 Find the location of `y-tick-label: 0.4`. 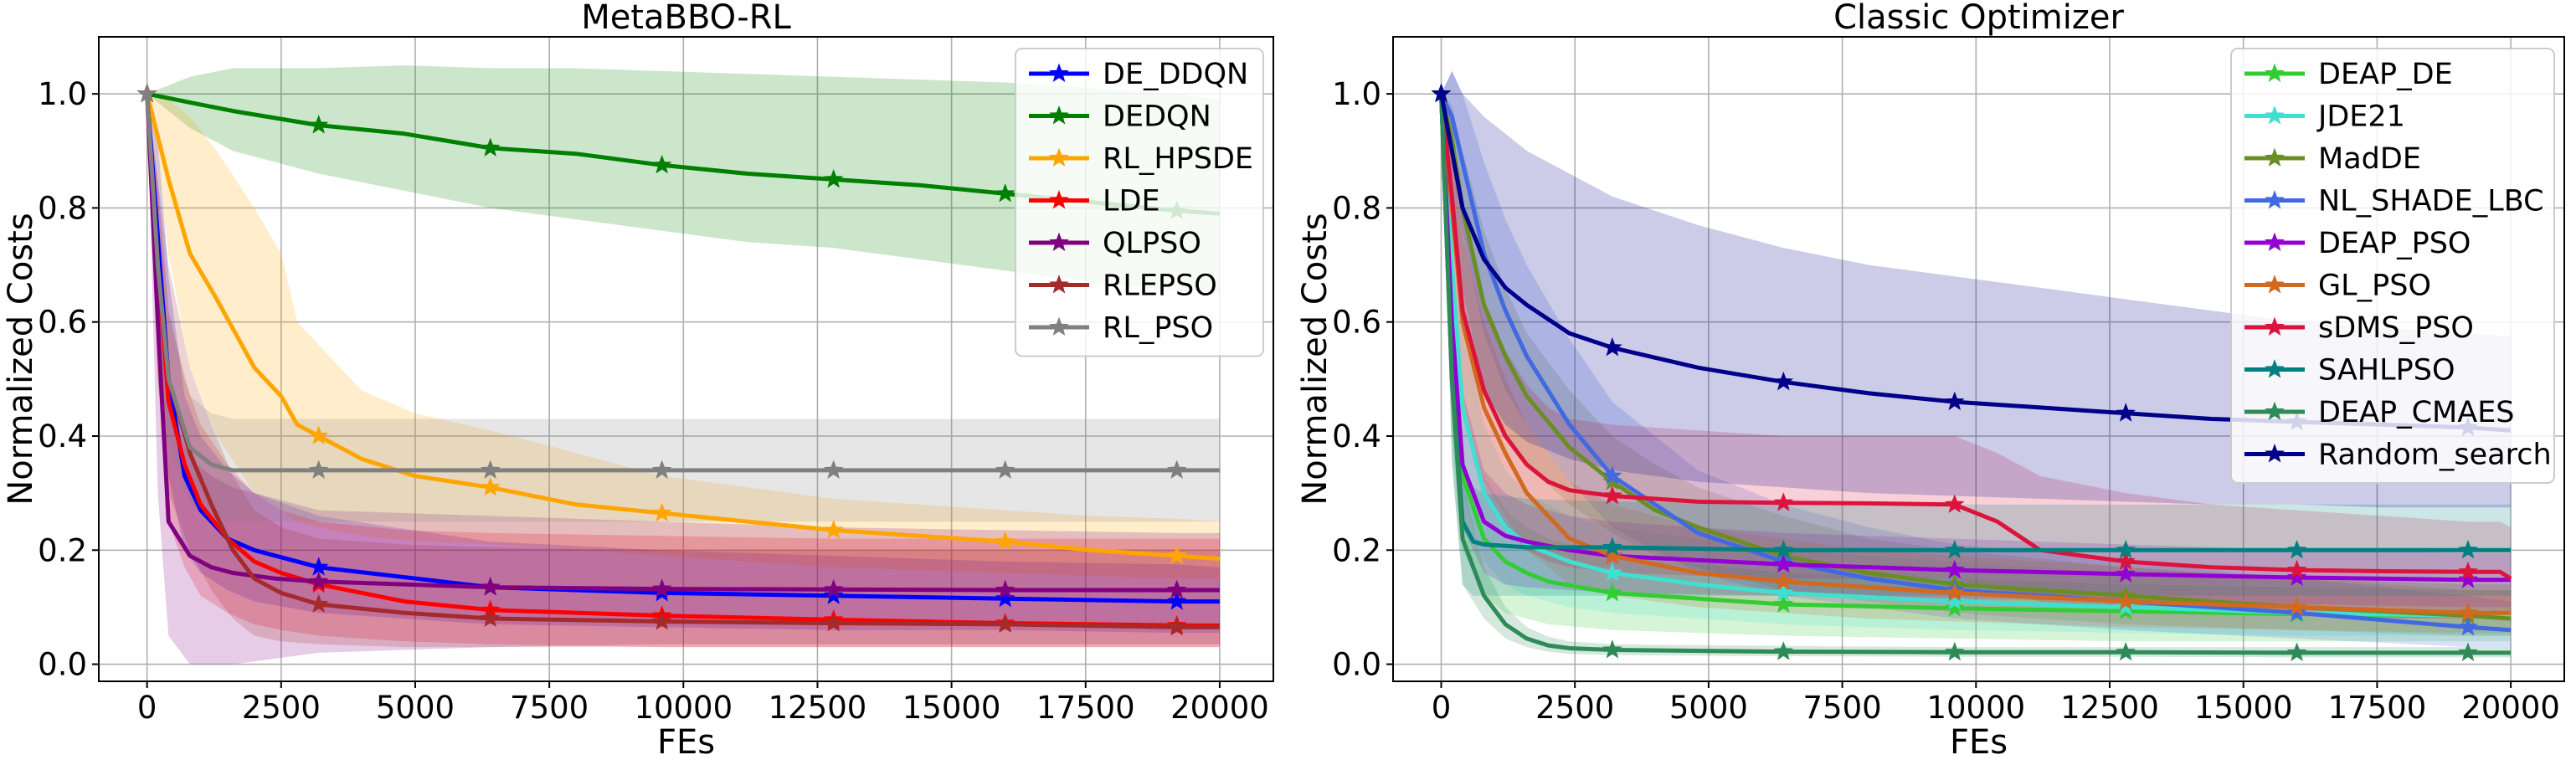

y-tick-label: 0.4 is located at coordinates (63, 436).